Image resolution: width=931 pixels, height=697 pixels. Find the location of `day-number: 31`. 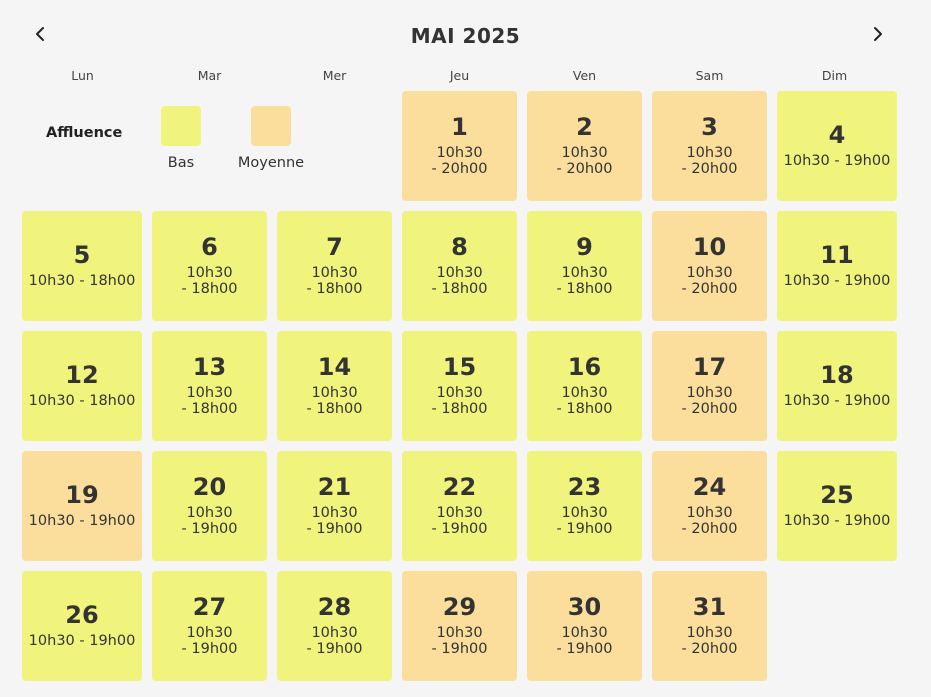

day-number: 31 is located at coordinates (709, 607).